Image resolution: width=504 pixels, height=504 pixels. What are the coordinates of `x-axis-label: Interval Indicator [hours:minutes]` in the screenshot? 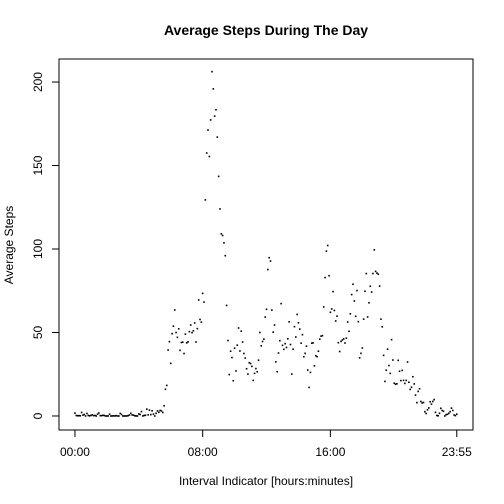 It's located at (266, 481).